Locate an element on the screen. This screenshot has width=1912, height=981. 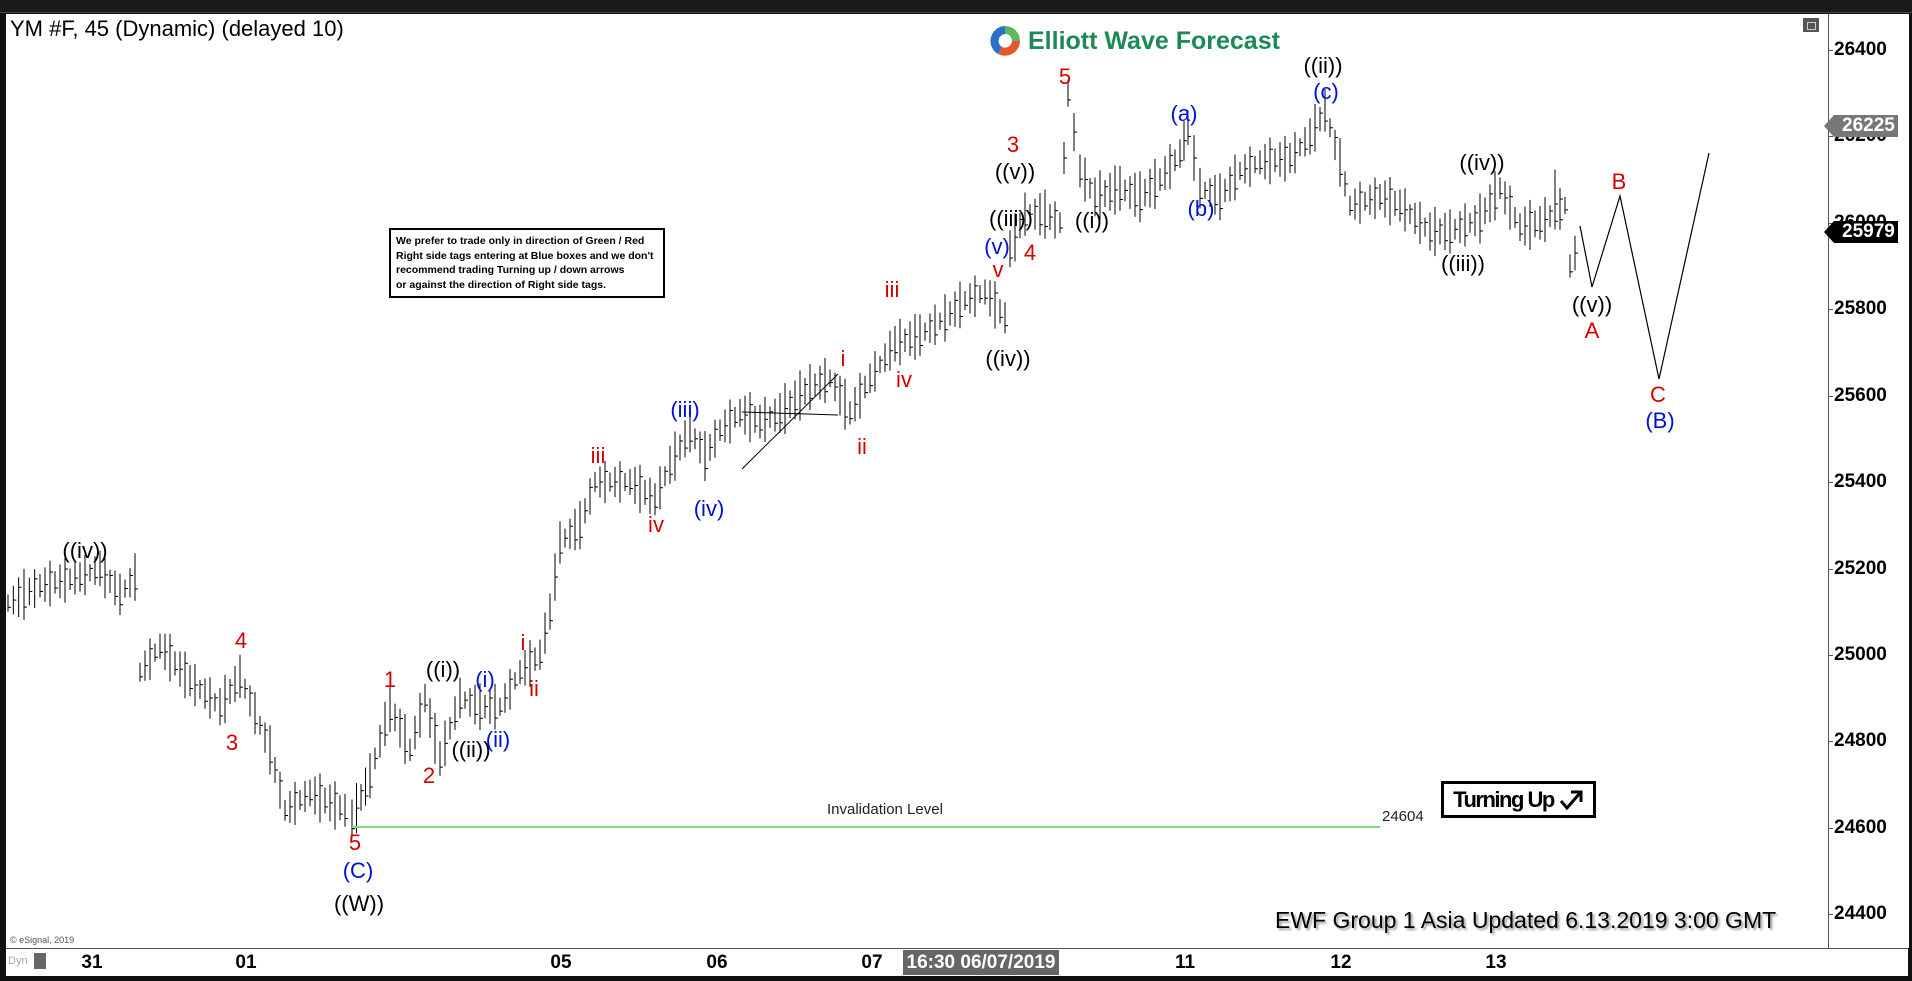
y-tick: 25000 is located at coordinates (1860, 654).